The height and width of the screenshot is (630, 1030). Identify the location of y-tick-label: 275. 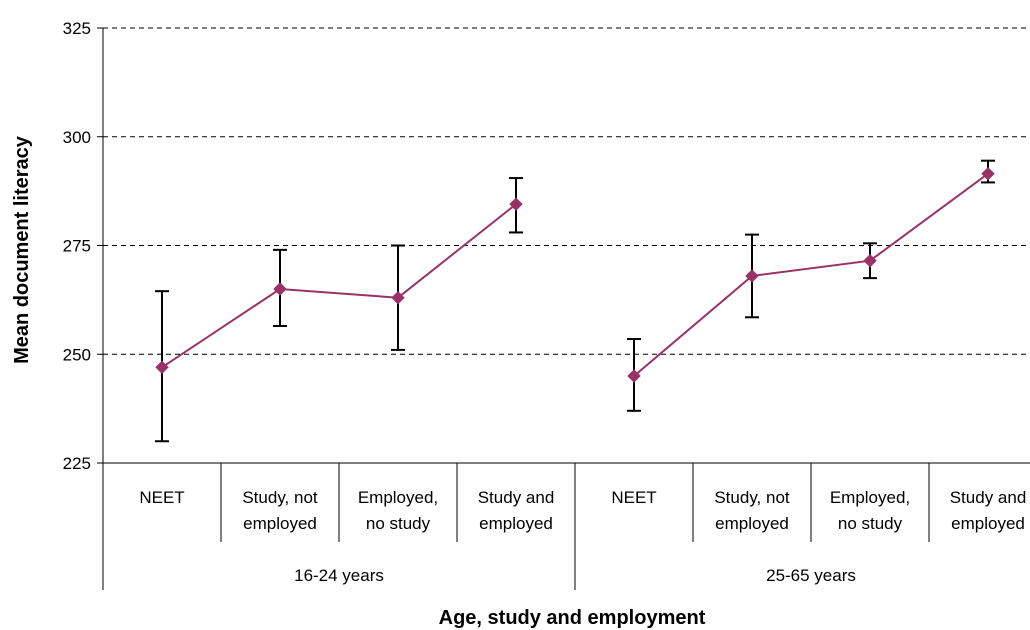
(77, 246).